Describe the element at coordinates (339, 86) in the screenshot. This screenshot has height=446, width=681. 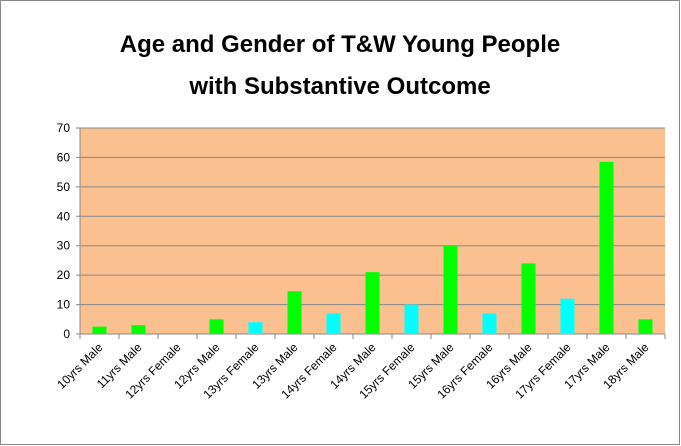
I see `chart-title: with Substantive Outcome` at that location.